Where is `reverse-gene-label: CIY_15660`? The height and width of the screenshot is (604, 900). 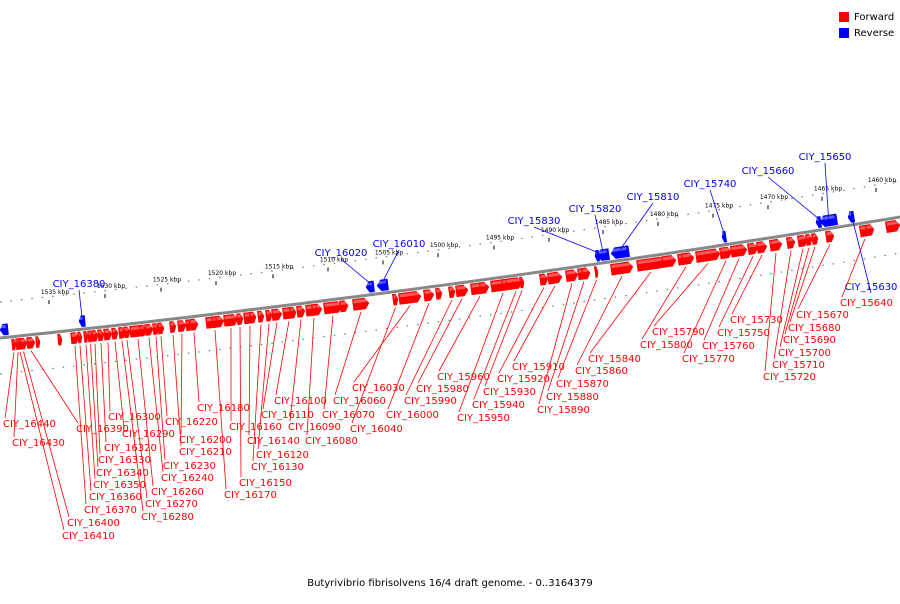 reverse-gene-label: CIY_15660 is located at coordinates (768, 171).